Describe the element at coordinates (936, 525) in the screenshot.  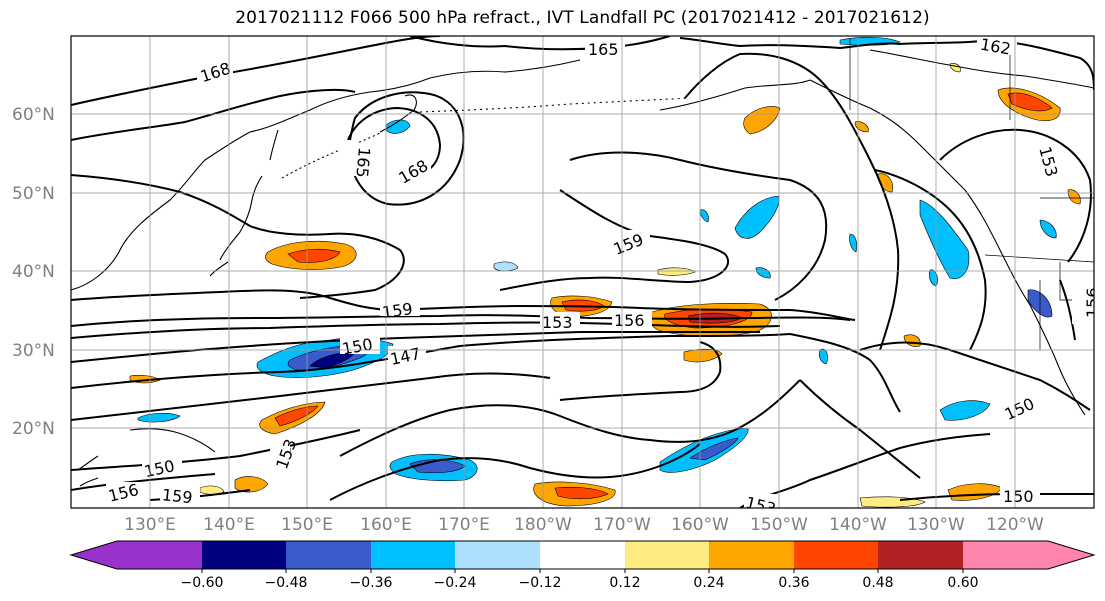
I see `lon-label: 130°W` at that location.